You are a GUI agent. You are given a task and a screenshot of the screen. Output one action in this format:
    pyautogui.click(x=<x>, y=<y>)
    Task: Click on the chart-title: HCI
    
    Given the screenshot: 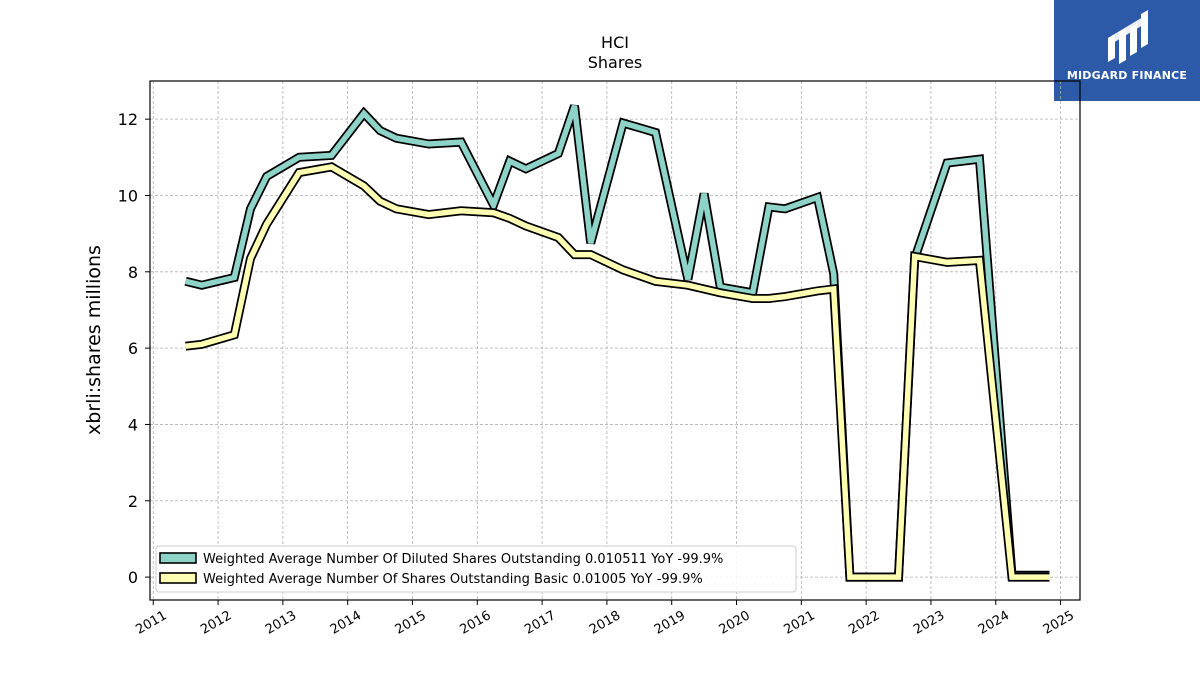 What is the action you would take?
    pyautogui.click(x=615, y=42)
    